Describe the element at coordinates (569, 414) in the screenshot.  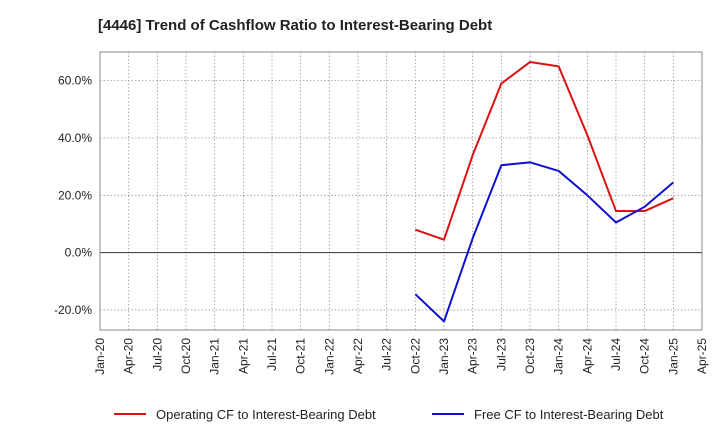
I see `legend-label-free-cf: Free CF to Interest-Bearing Debt` at that location.